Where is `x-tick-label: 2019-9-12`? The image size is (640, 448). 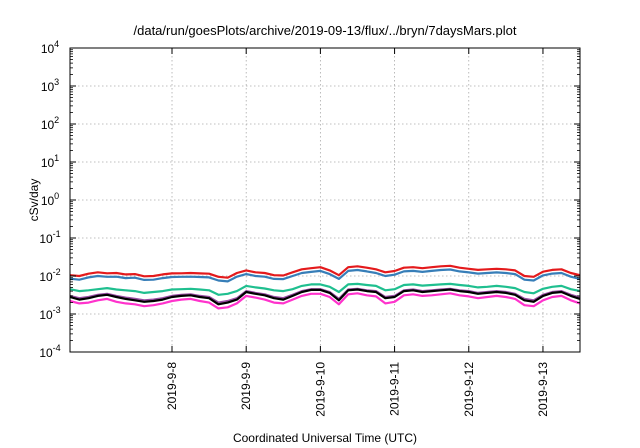 x-tick-label: 2019-9-12 is located at coordinates (469, 389).